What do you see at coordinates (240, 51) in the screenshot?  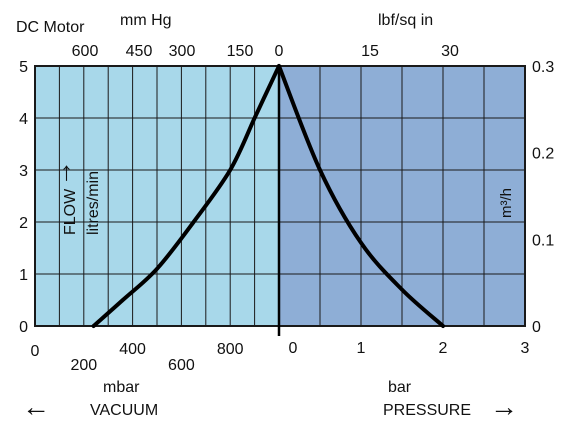 I see `top-vacuum-tick-label: 150` at bounding box center [240, 51].